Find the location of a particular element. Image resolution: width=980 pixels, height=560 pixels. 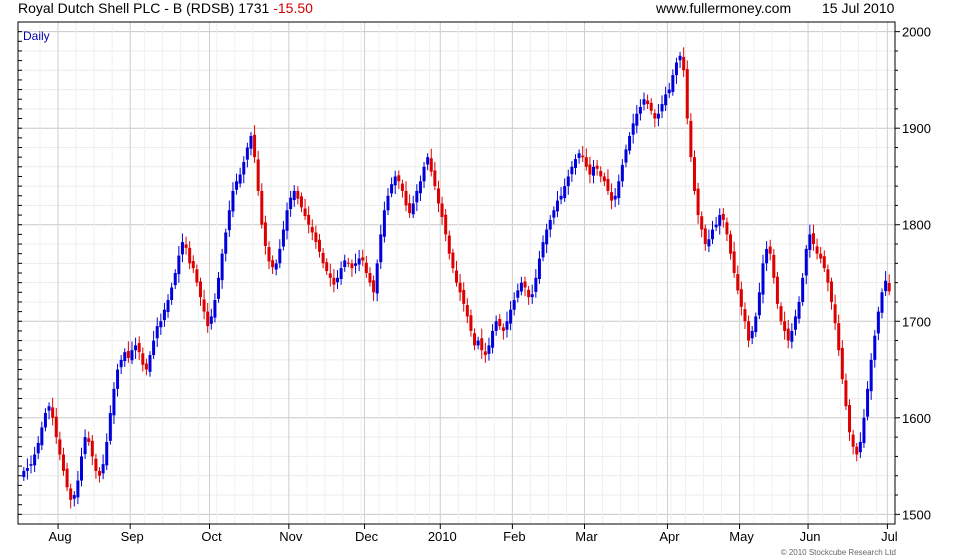

x-tick-label: 2010 is located at coordinates (442, 536).